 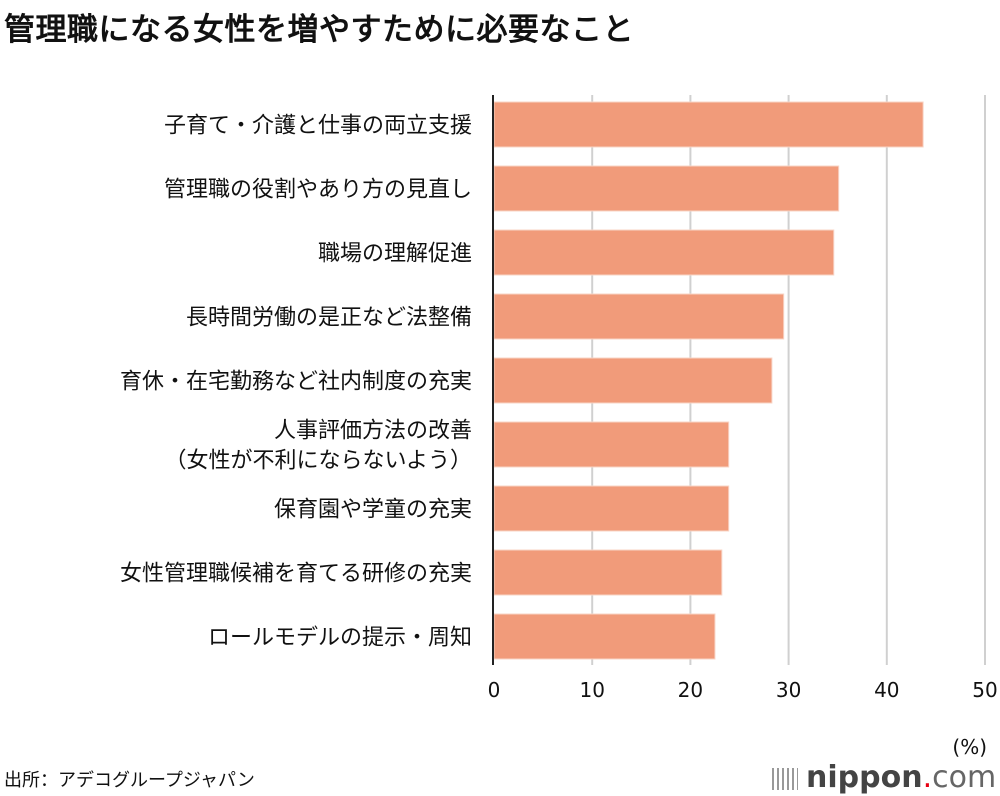 What do you see at coordinates (329, 318) in the screenshot?
I see `category-label: 長時間労働の是正など法整備` at bounding box center [329, 318].